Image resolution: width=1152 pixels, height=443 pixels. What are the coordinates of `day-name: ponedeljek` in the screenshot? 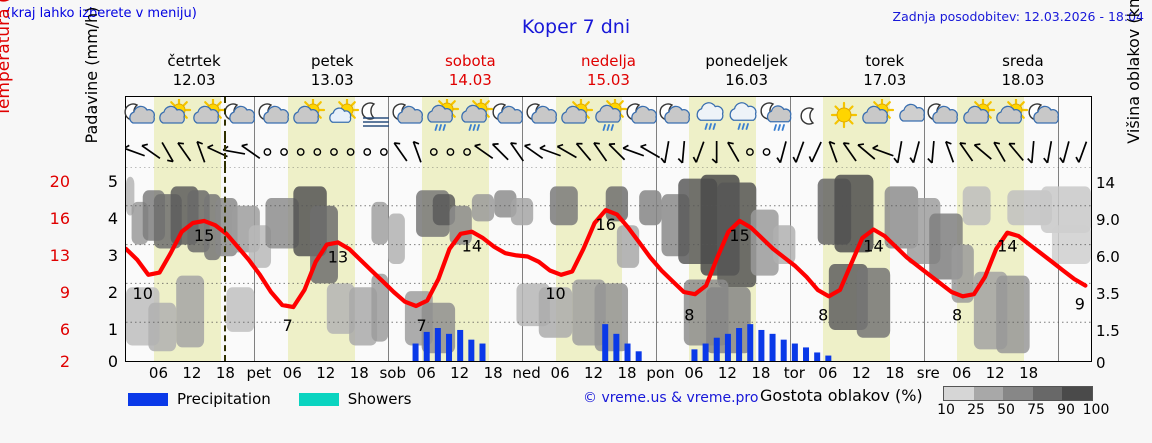 It's located at (746, 61).